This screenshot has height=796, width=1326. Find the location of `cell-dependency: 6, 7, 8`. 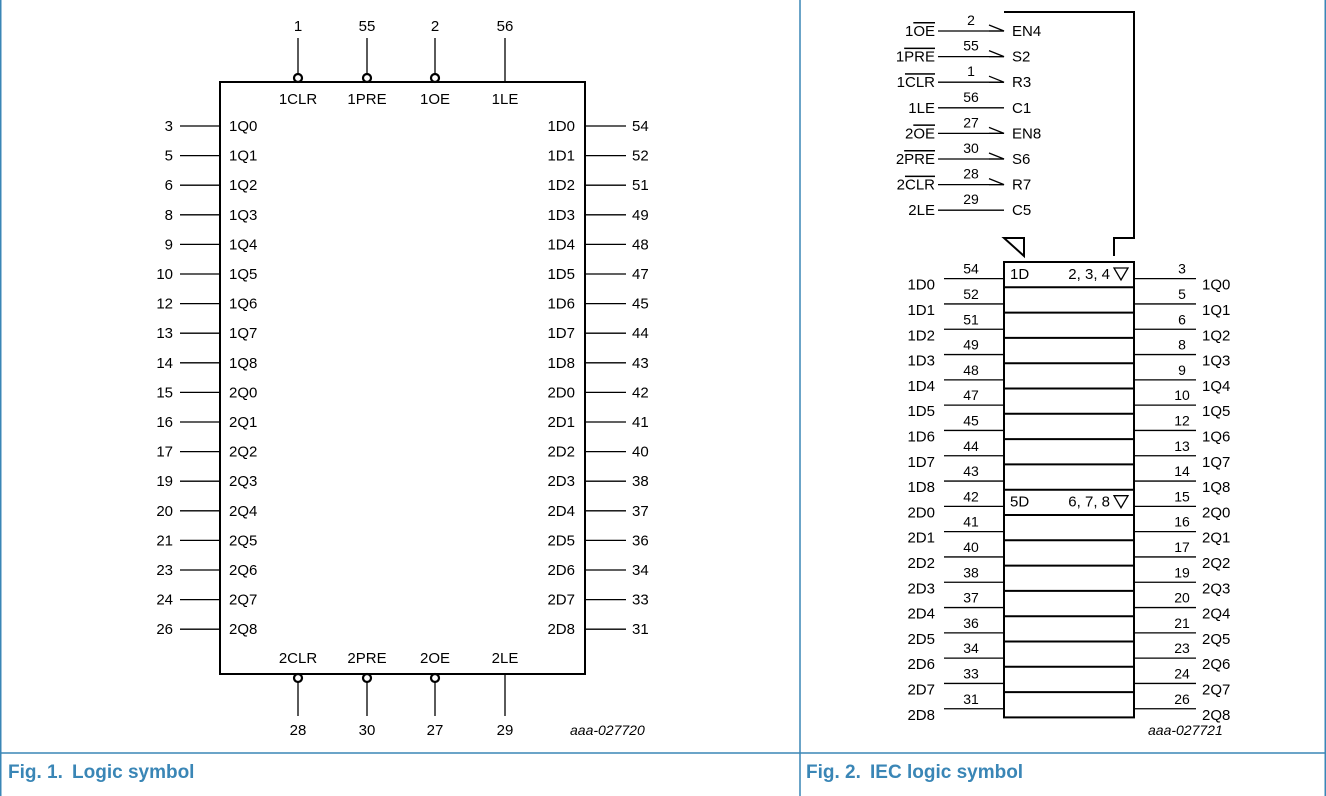

cell-dependency: 6, 7, 8 is located at coordinates (1089, 502).